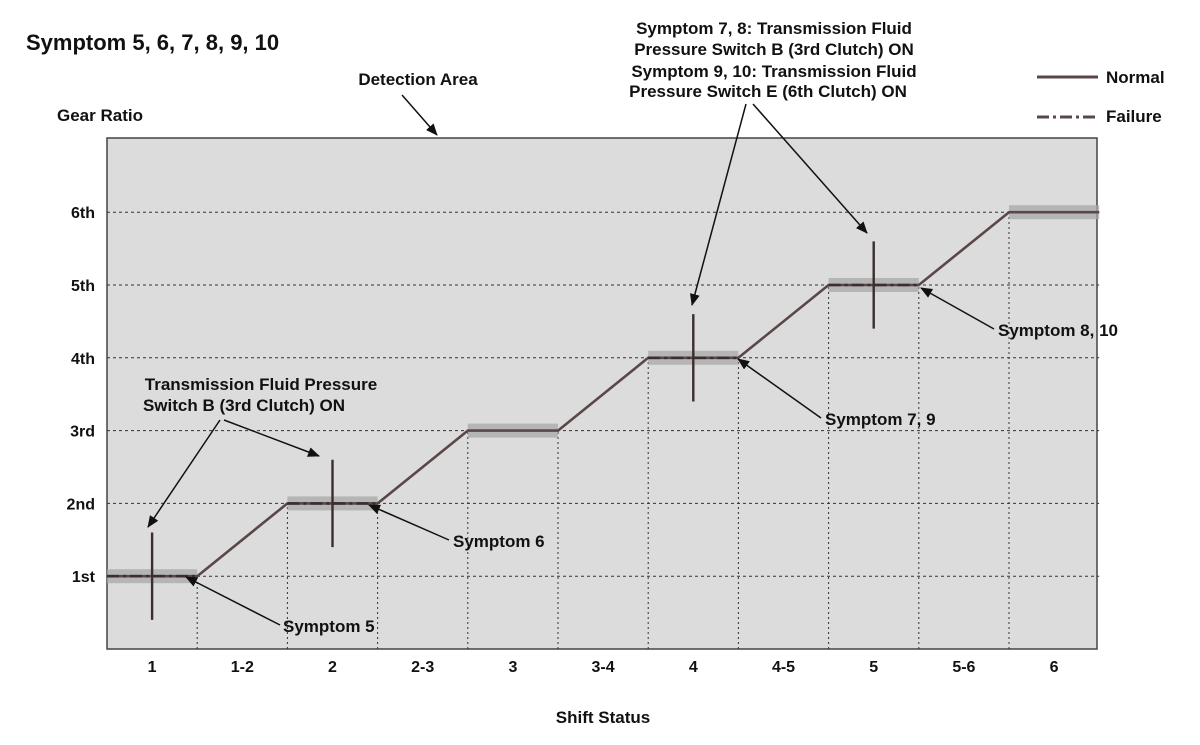  I want to click on x-tick-1-2: 1-2, so click(242, 667).